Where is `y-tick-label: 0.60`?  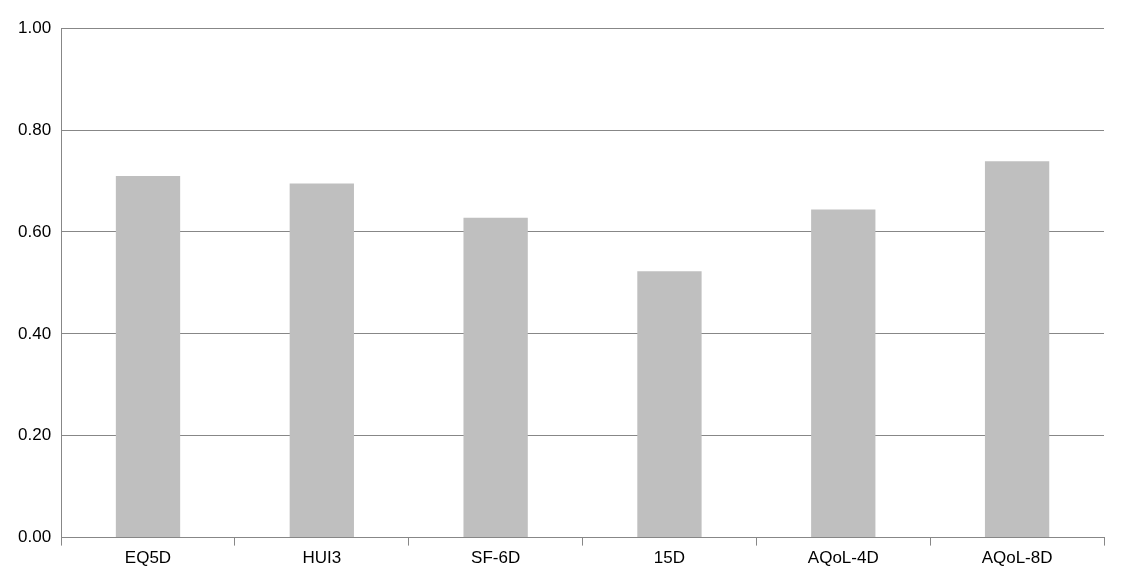
y-tick-label: 0.60 is located at coordinates (34, 231).